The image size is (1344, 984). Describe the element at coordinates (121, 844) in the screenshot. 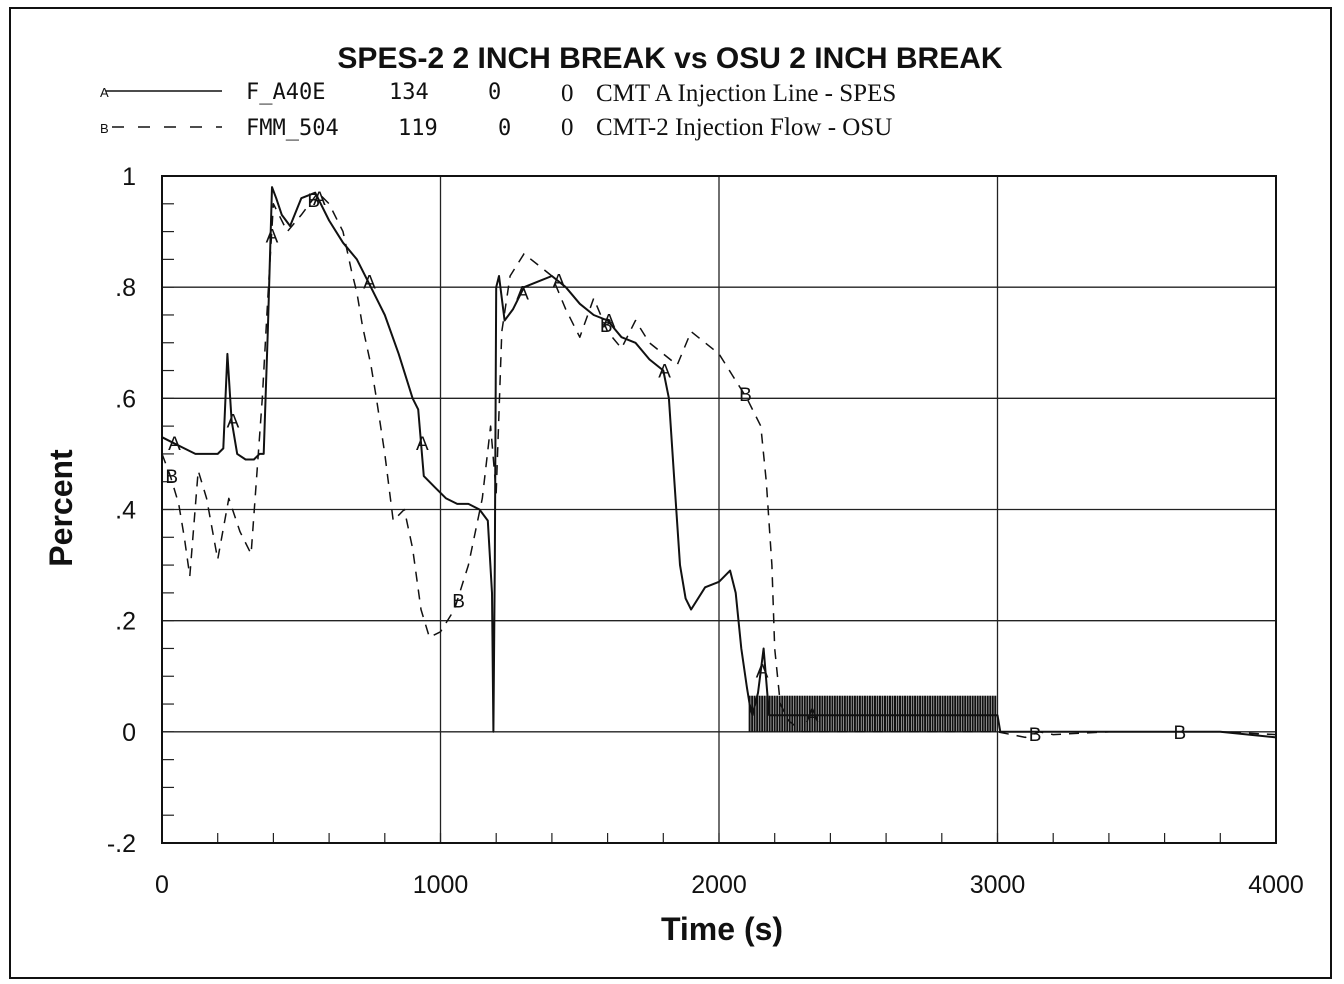

I see `y-tick-label: -.2` at that location.